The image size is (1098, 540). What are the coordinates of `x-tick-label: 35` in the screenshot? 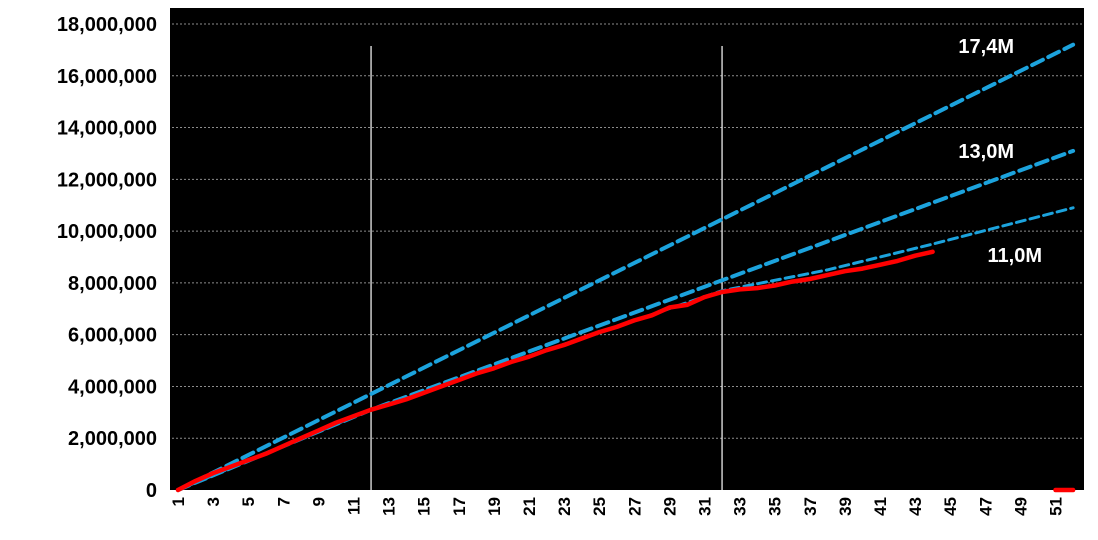 It's located at (775, 506).